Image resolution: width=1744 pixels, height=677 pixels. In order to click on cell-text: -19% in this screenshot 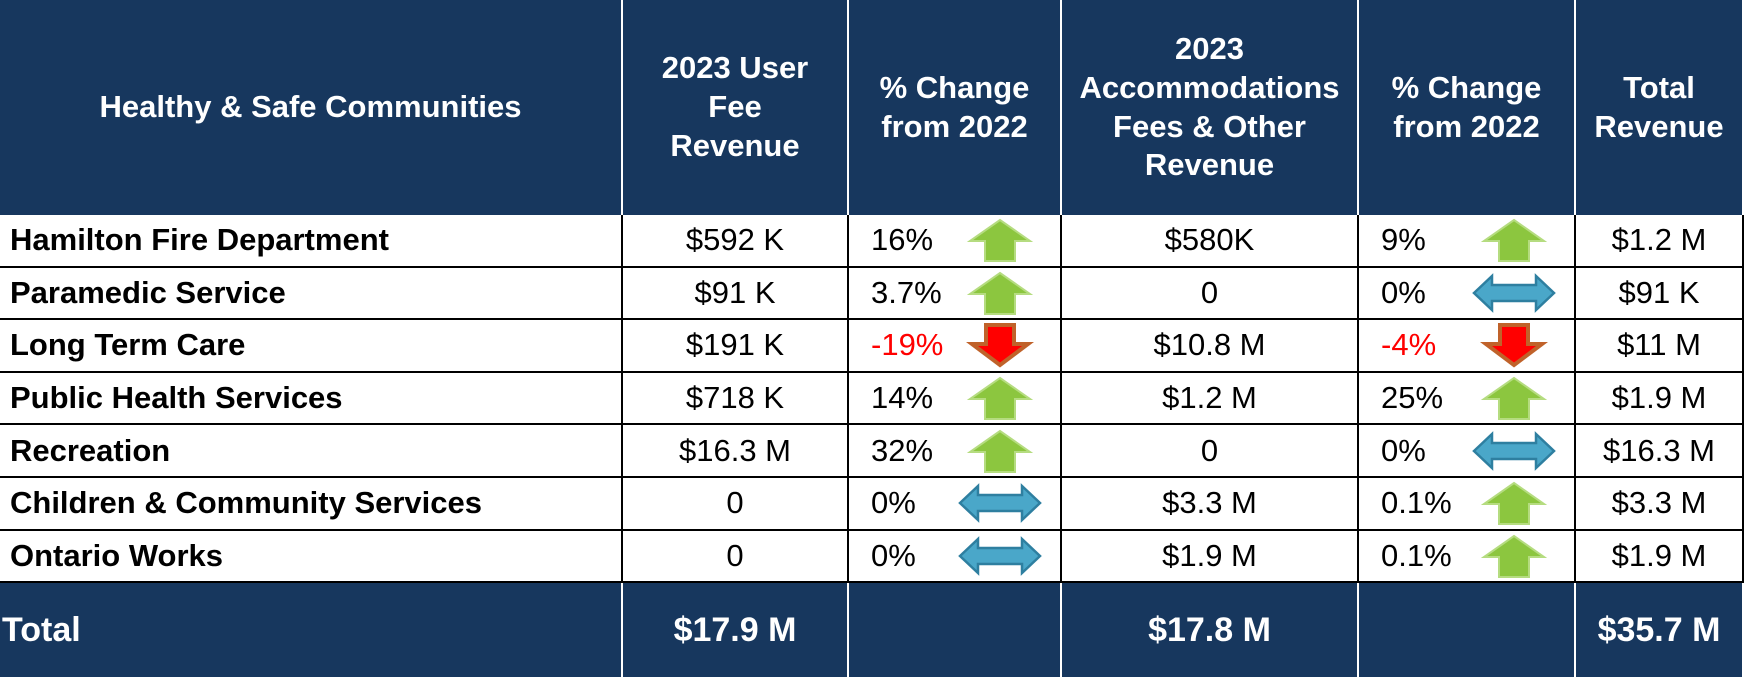, I will do `click(907, 345)`.